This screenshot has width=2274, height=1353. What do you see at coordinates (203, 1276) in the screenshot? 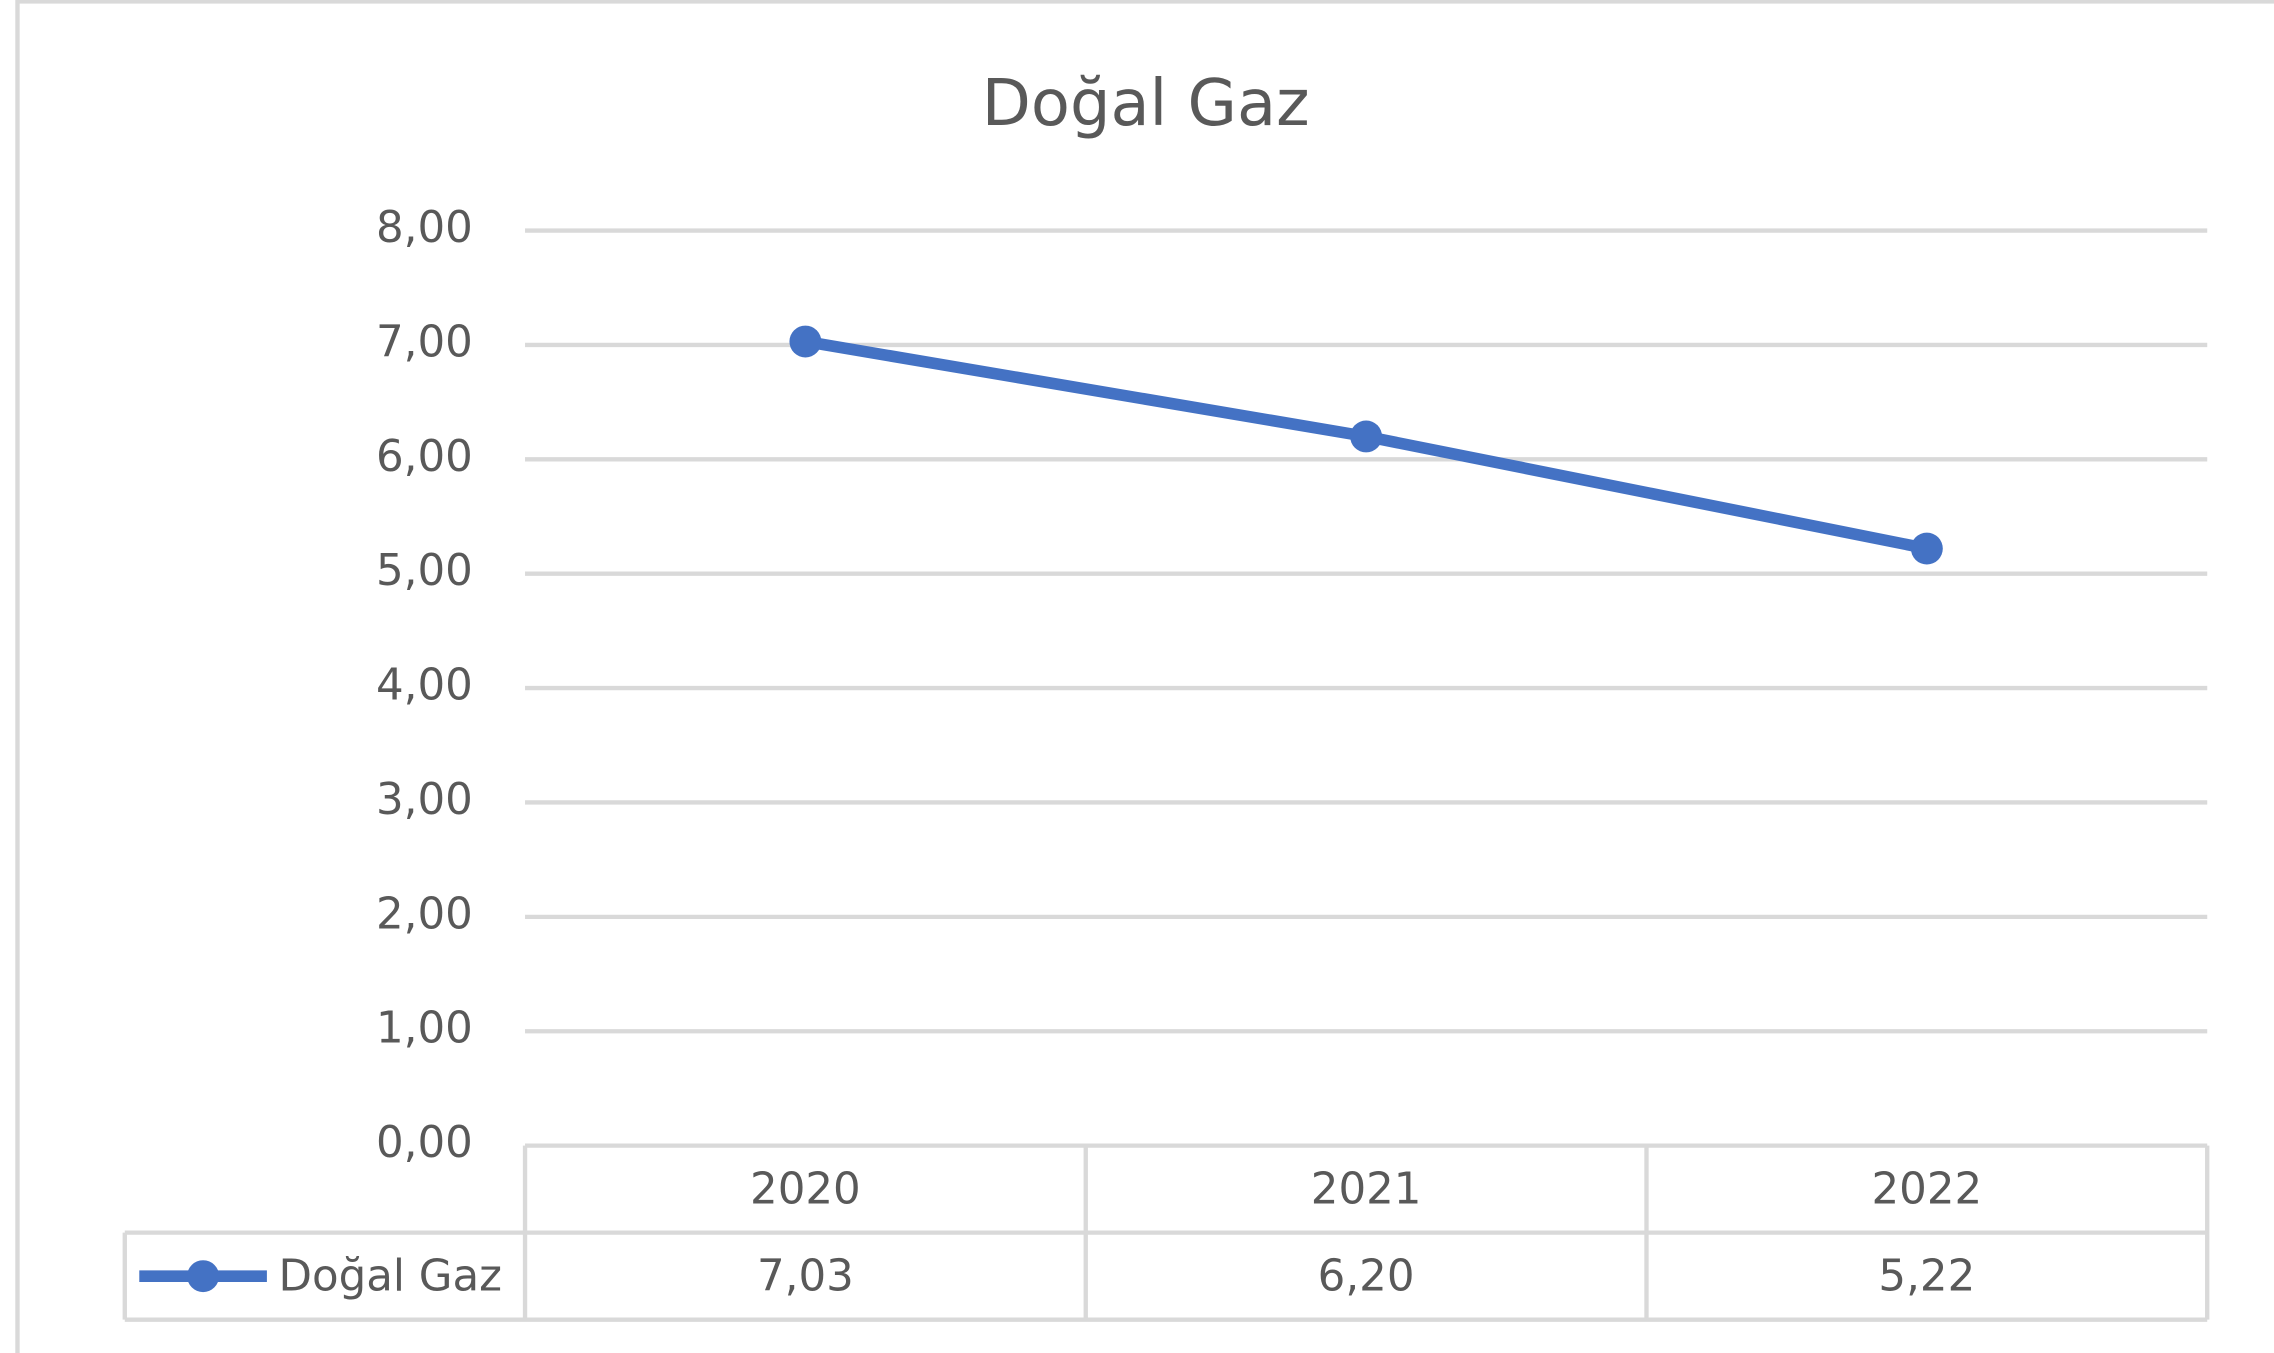
I see `legend-key-marker` at bounding box center [203, 1276].